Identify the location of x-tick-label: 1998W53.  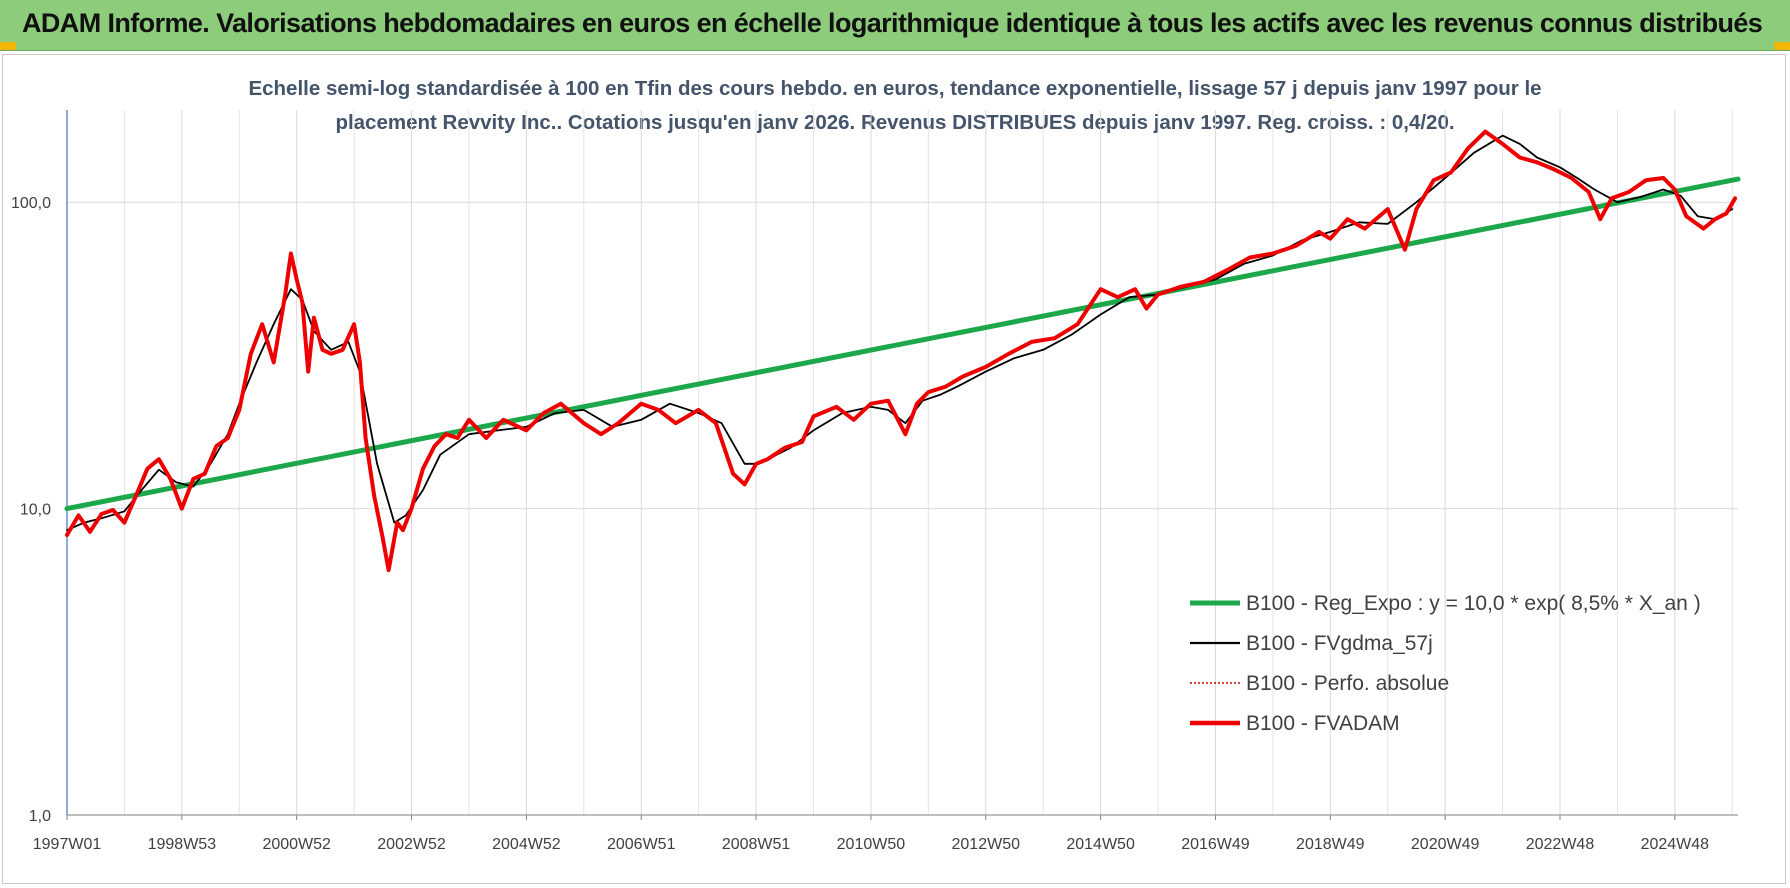
(182, 844).